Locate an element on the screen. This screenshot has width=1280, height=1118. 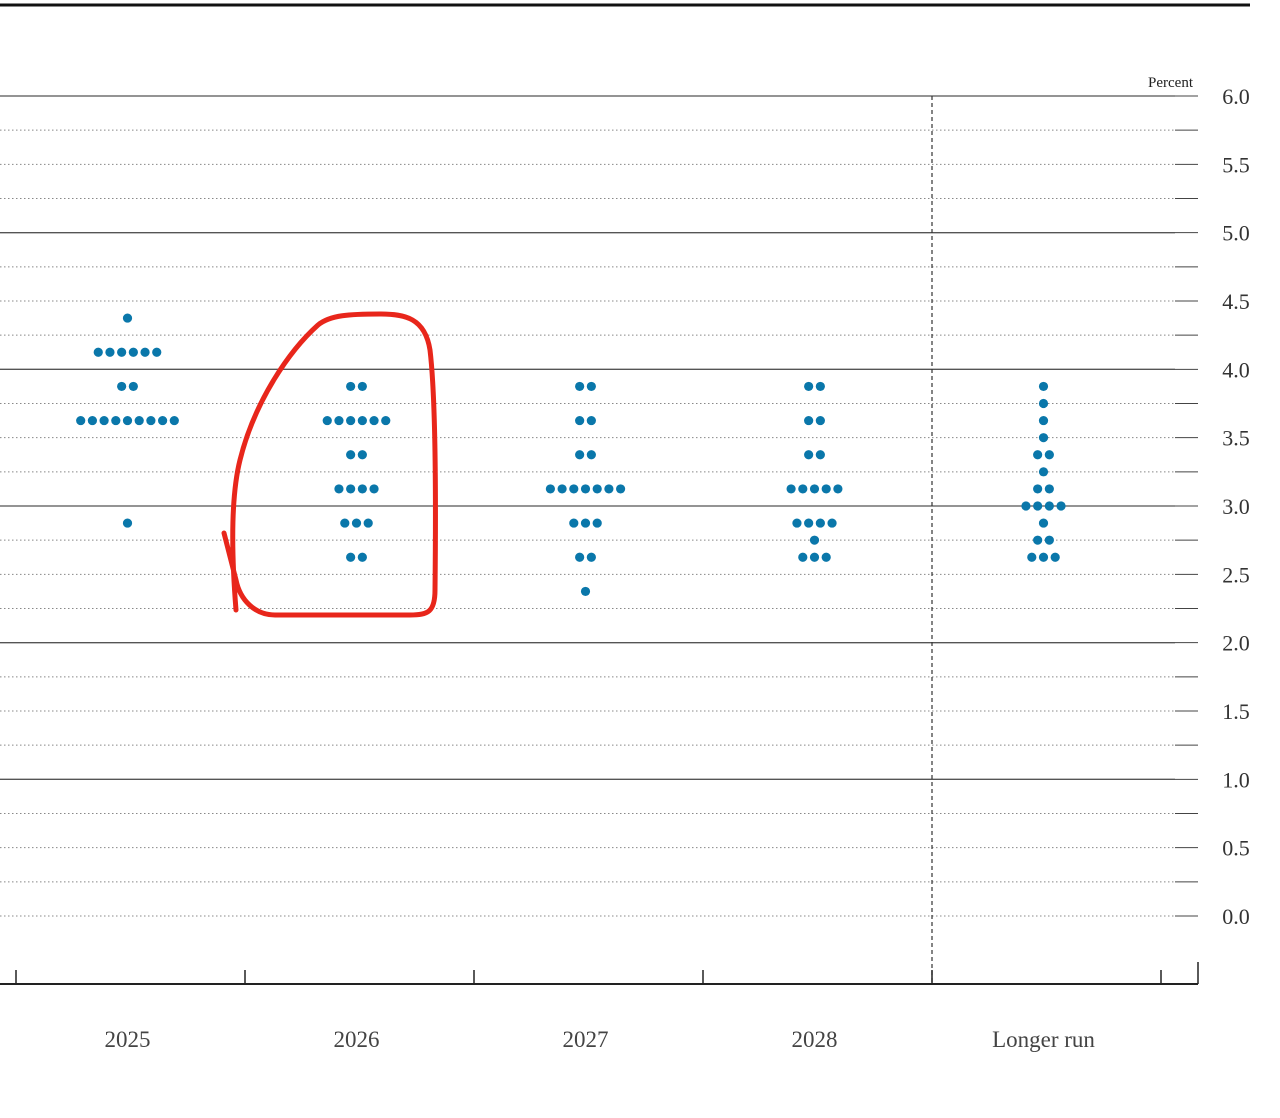
y-tick-label: 1.5 is located at coordinates (1236, 711).